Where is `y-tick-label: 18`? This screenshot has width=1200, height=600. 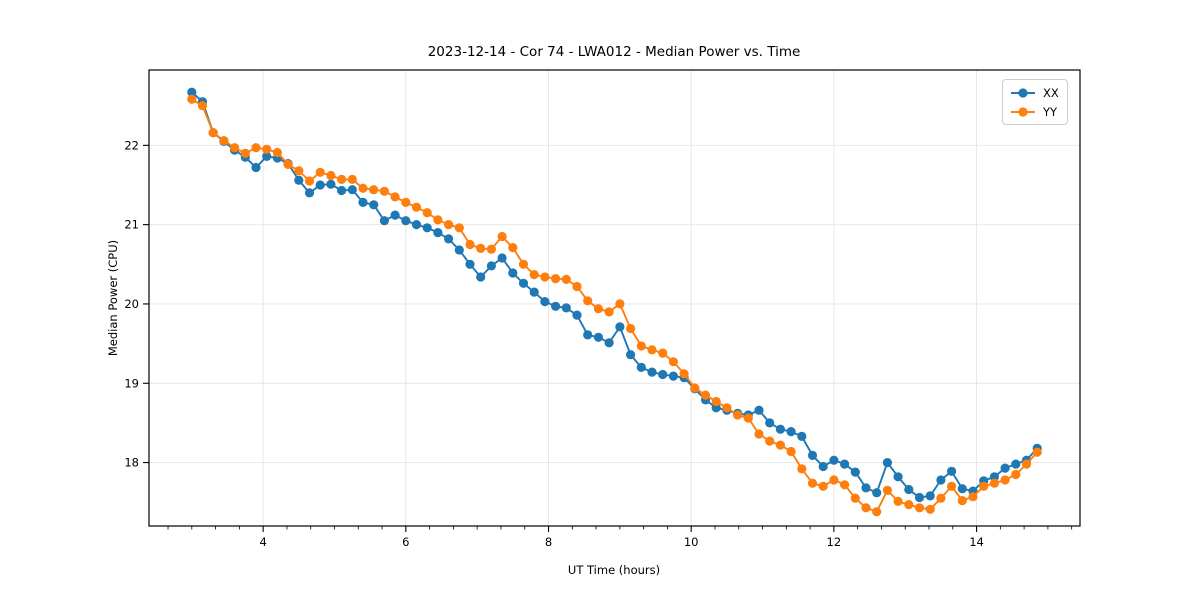 y-tick-label: 18 is located at coordinates (131, 463).